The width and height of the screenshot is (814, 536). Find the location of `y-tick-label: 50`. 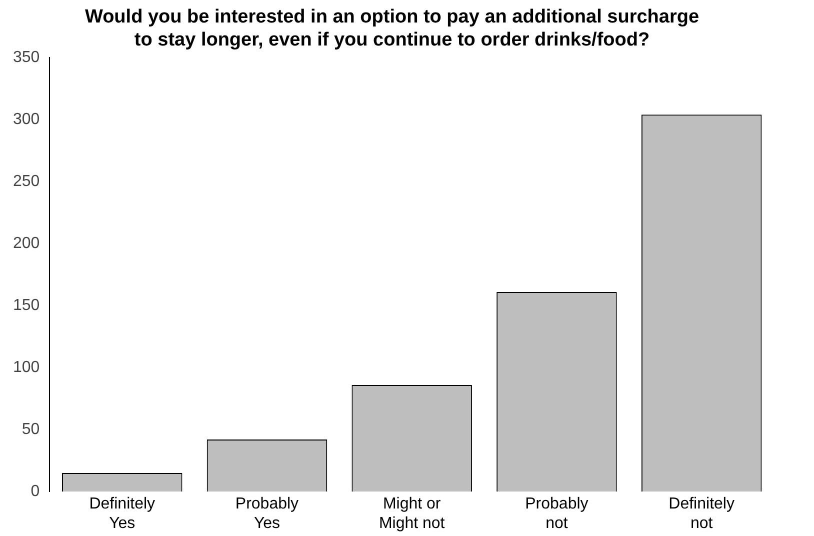

y-tick-label: 50 is located at coordinates (31, 429).